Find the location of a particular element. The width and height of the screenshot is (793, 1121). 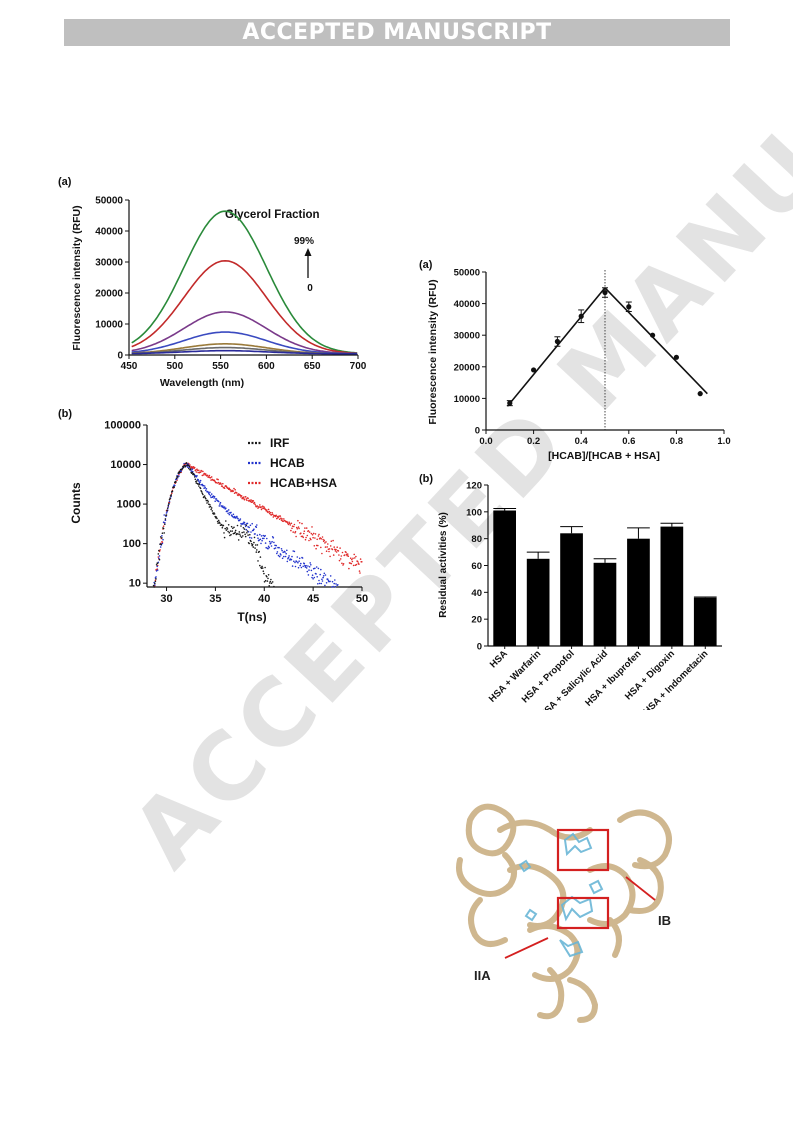

x-tick-label: 45 is located at coordinates (313, 599).